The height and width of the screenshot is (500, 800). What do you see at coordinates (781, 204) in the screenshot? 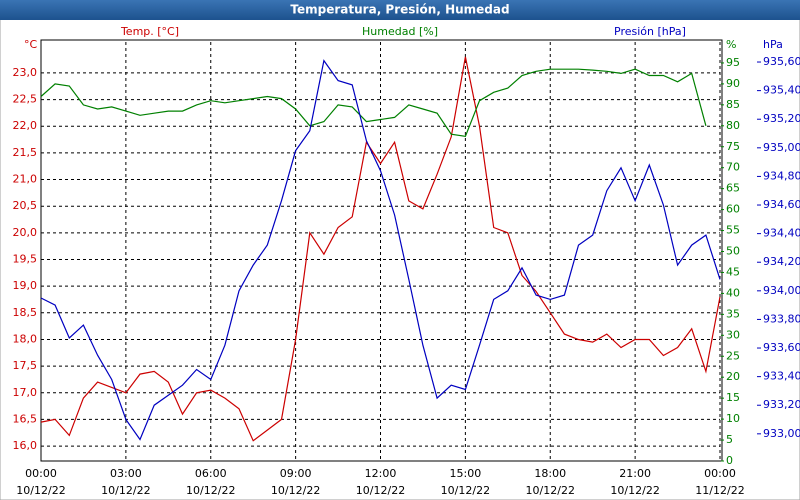
I see `y3-tick-label: 934,60` at bounding box center [781, 204].